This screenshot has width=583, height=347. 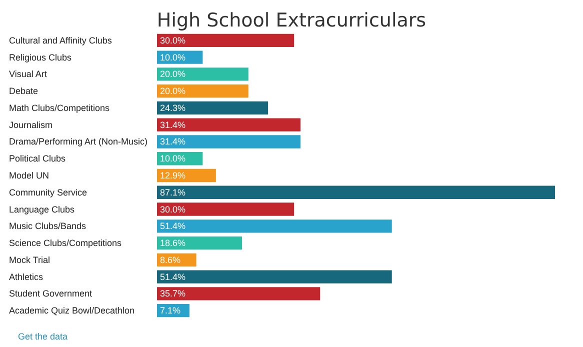 What do you see at coordinates (72, 311) in the screenshot?
I see `y-tick-label: Academic Quiz Bowl/Decathlon` at bounding box center [72, 311].